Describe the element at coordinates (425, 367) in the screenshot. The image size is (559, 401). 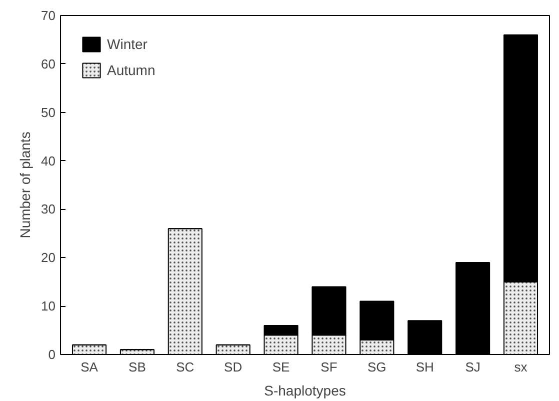
I see `x-tick-label: SH` at that location.